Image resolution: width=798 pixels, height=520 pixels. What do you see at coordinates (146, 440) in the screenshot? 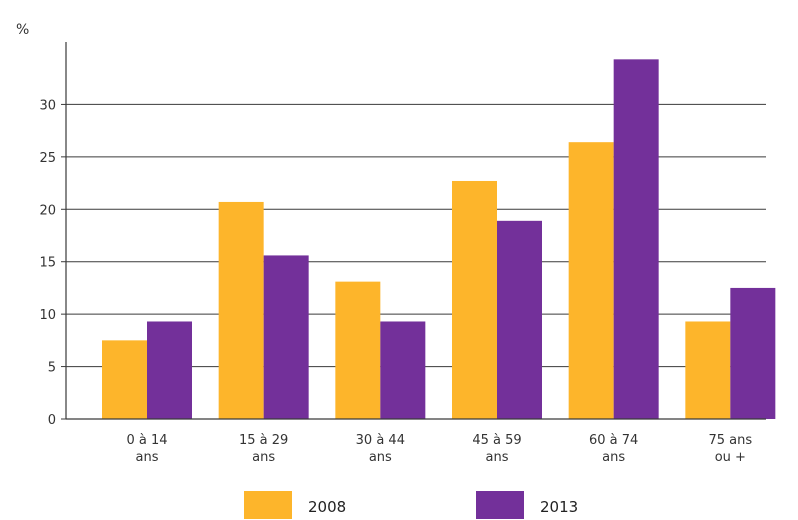
I see `x-category-label: 0 à 14` at bounding box center [146, 440].